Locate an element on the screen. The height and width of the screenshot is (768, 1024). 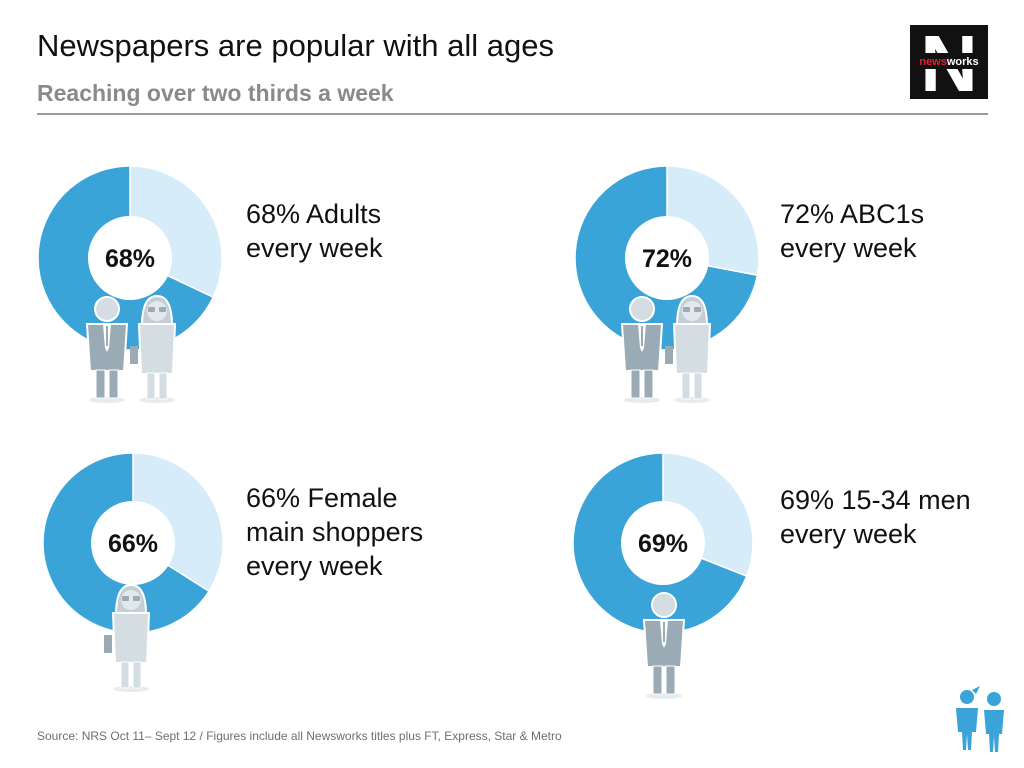
newsworks-logo: N newsworks is located at coordinates (949, 62).